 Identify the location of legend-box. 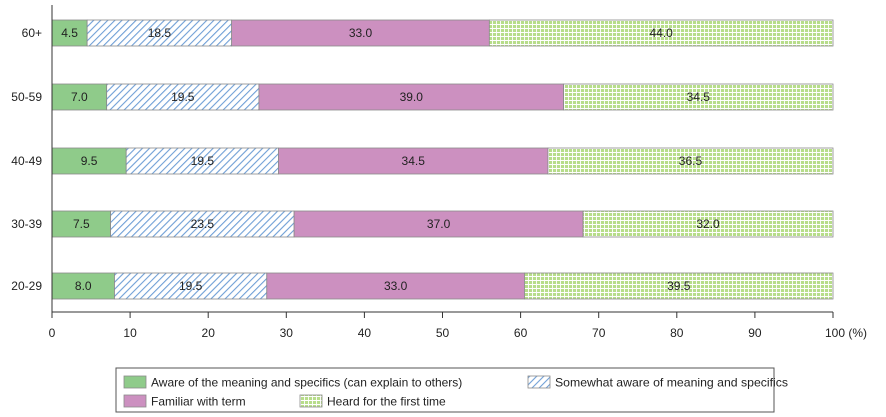
(445, 390).